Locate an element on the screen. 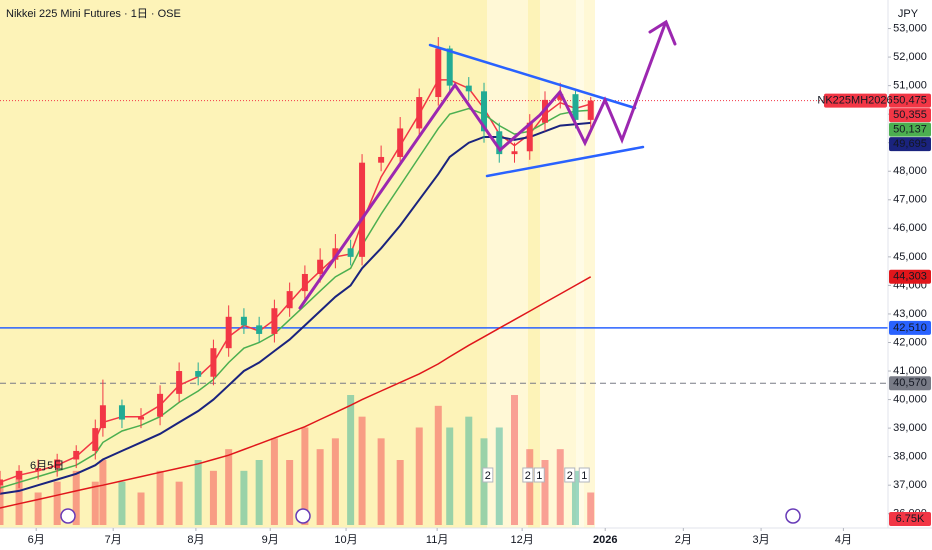 This screenshot has height=550, width=932. price-label: 44,303 is located at coordinates (910, 277).